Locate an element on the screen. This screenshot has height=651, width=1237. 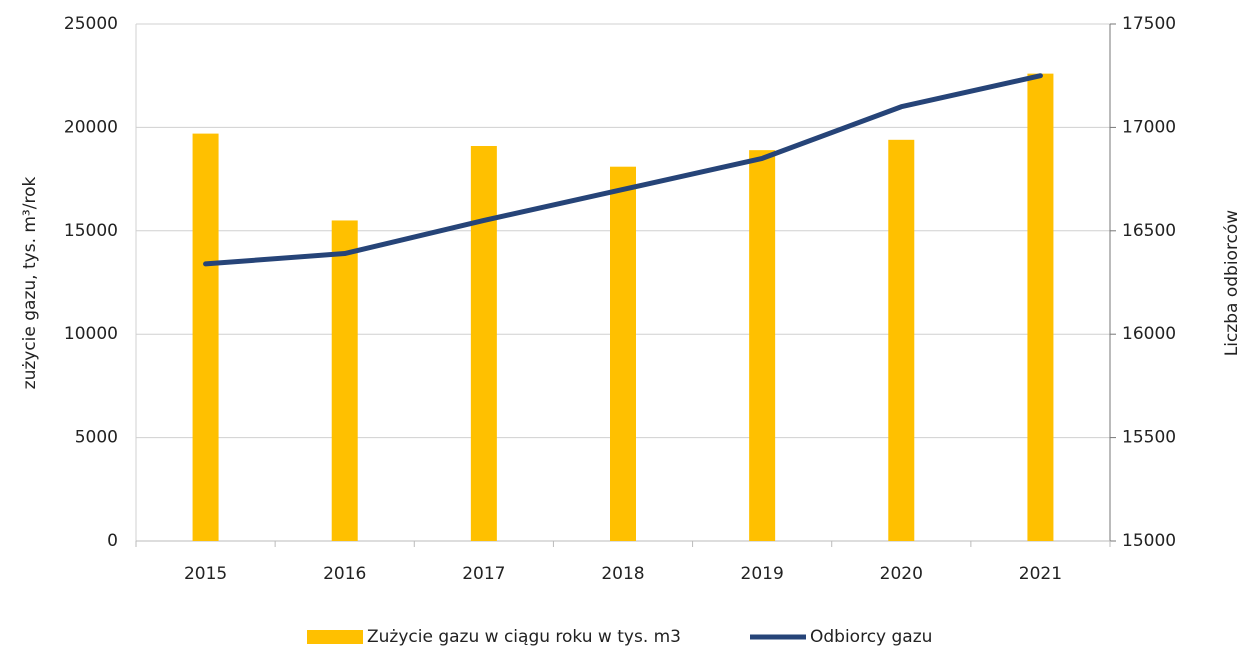
y-tick-label: 20000 is located at coordinates (91, 127).